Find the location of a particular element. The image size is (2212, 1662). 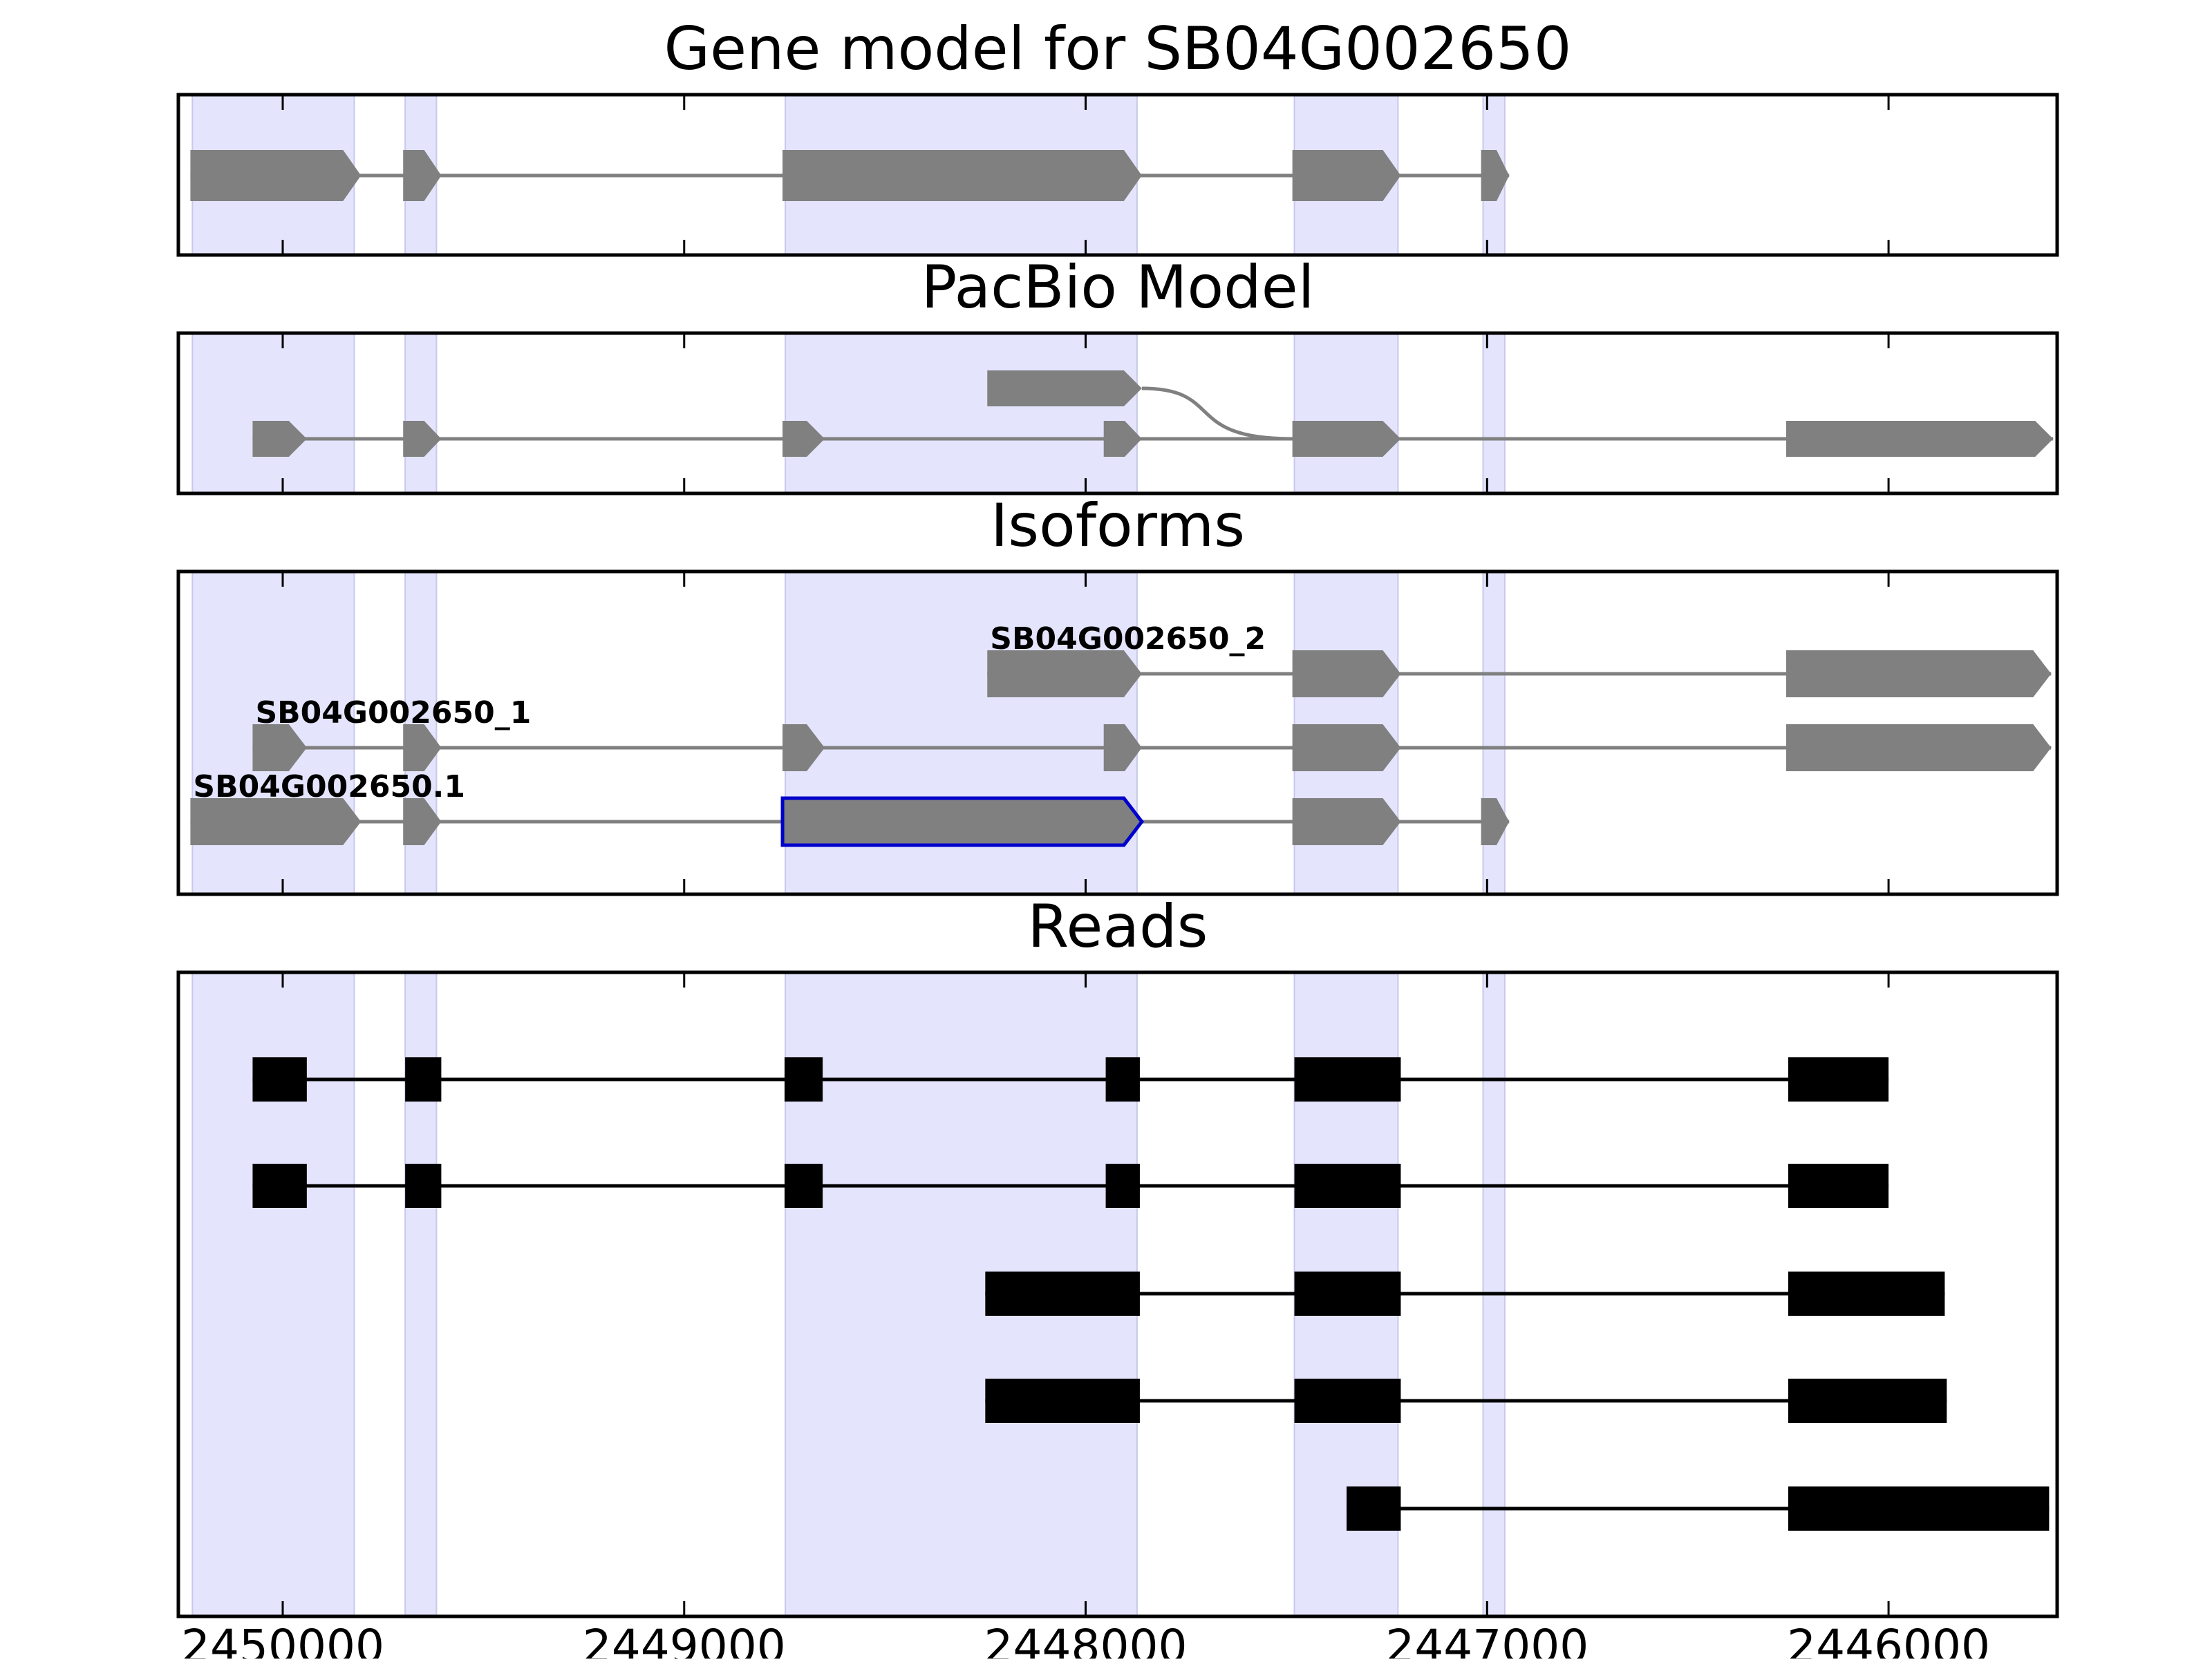

panel-title: PacBio Model is located at coordinates (1117, 287).